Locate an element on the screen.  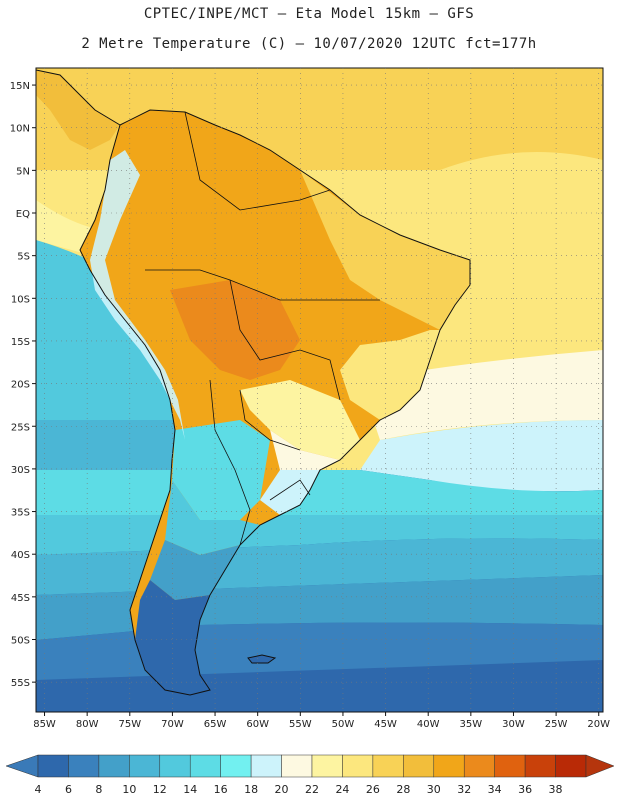
colorbar-label: 36 is located at coordinates (525, 789).